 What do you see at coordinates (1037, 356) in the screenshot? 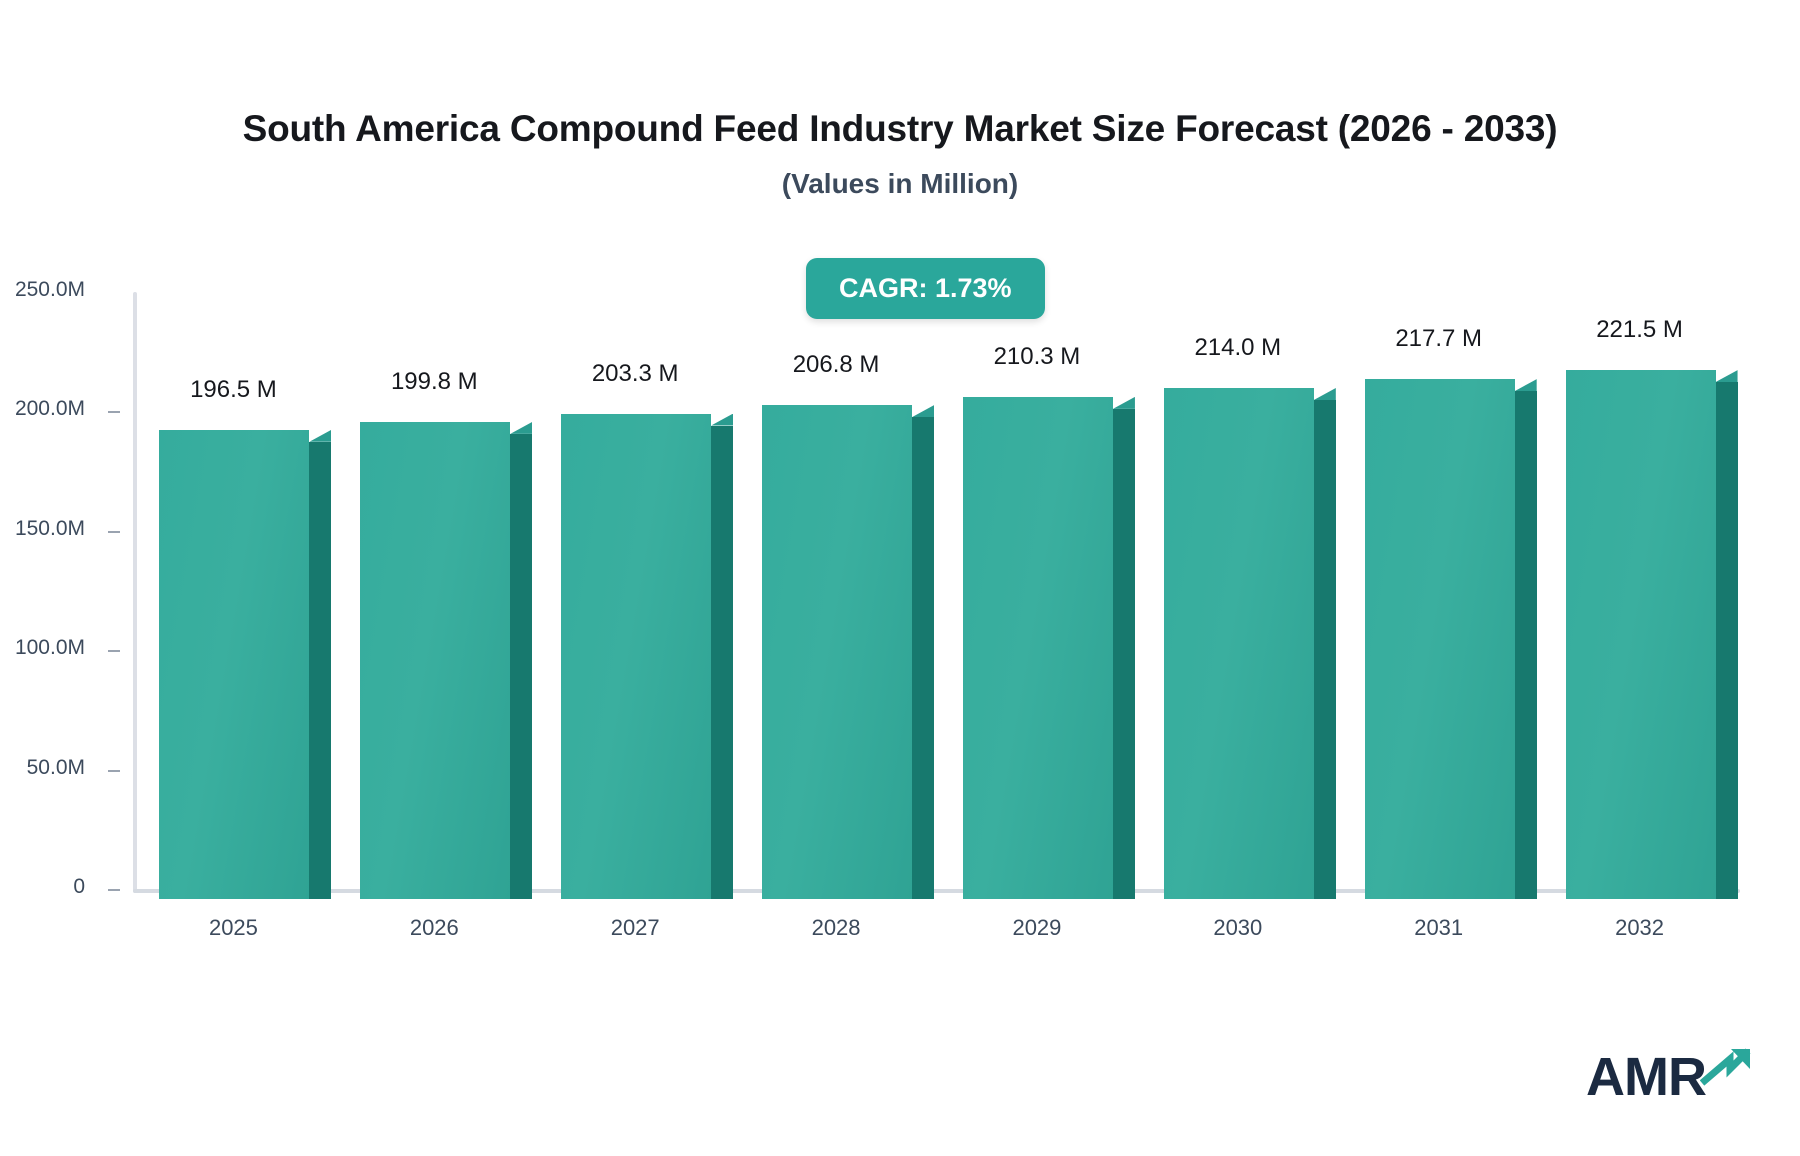
I see `bar-value-label: 210.3 M` at bounding box center [1037, 356].